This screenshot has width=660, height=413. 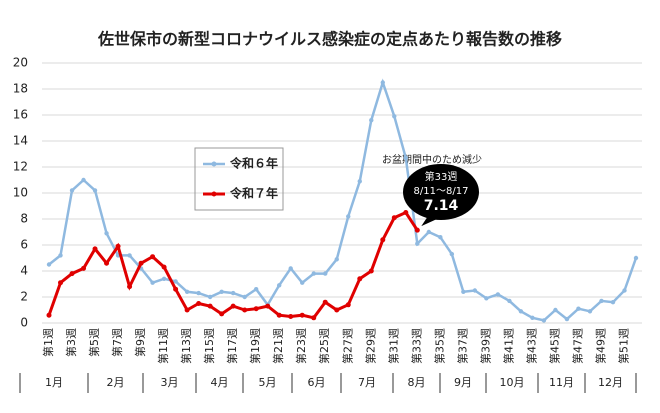 I want to click on x-tick-label: 第23週, so click(x=301, y=346).